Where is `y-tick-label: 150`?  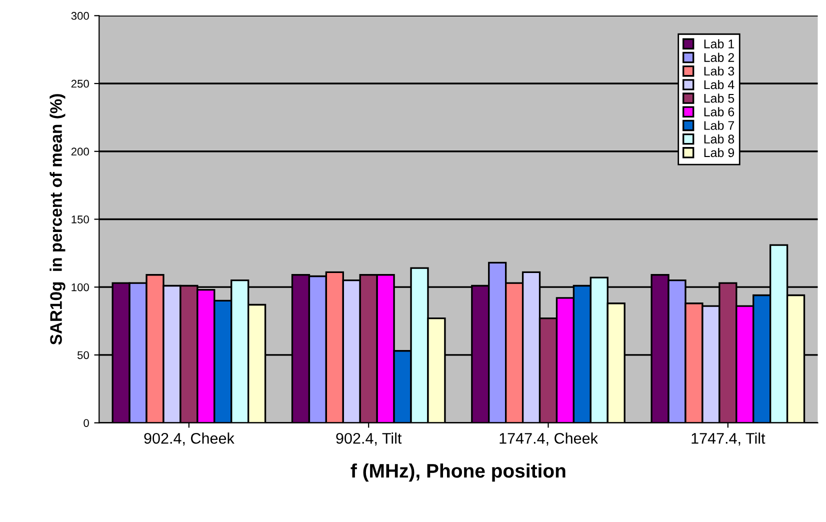
y-tick-label: 150 is located at coordinates (80, 220).